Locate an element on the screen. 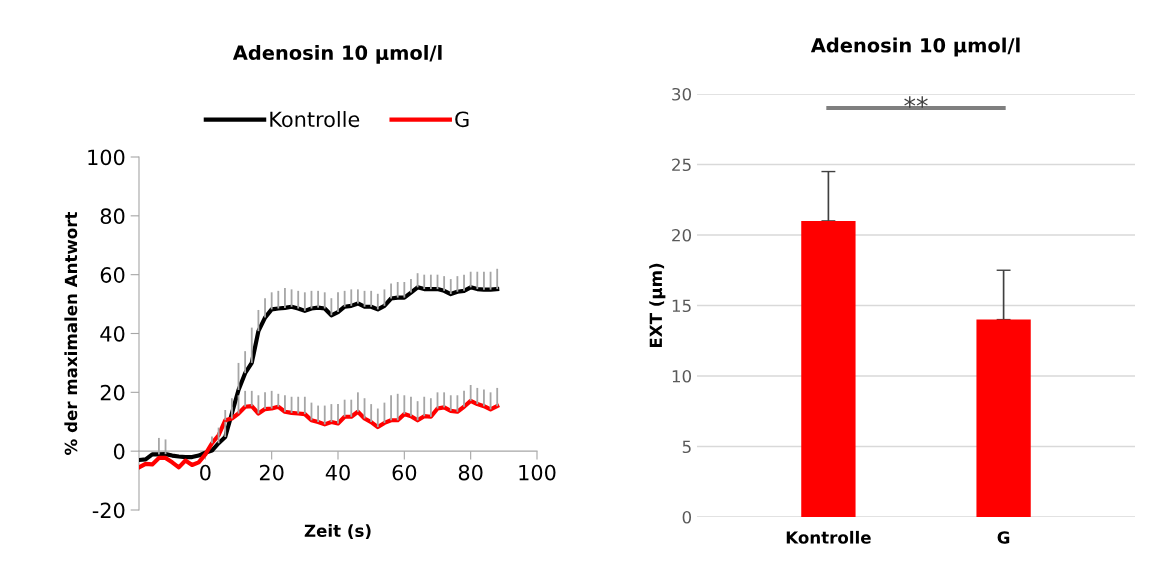  x-tick-label: 80 is located at coordinates (470, 472).